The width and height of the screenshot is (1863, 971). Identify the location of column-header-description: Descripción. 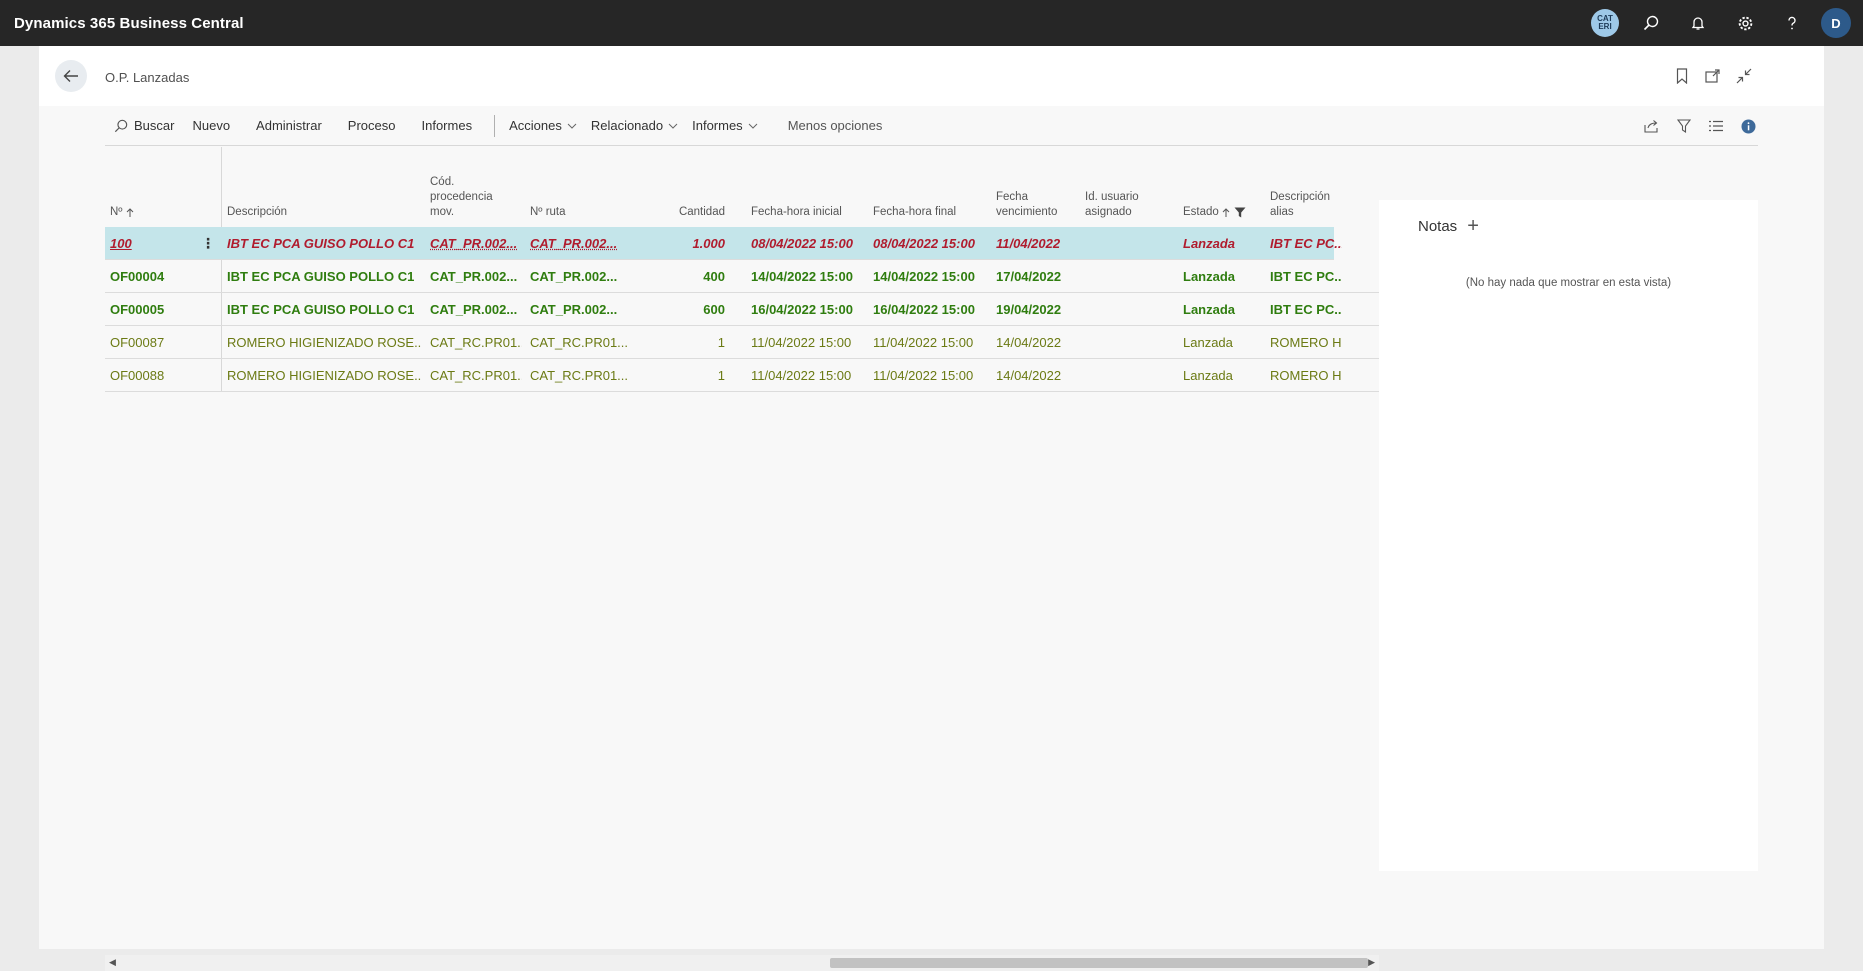
(307, 187).